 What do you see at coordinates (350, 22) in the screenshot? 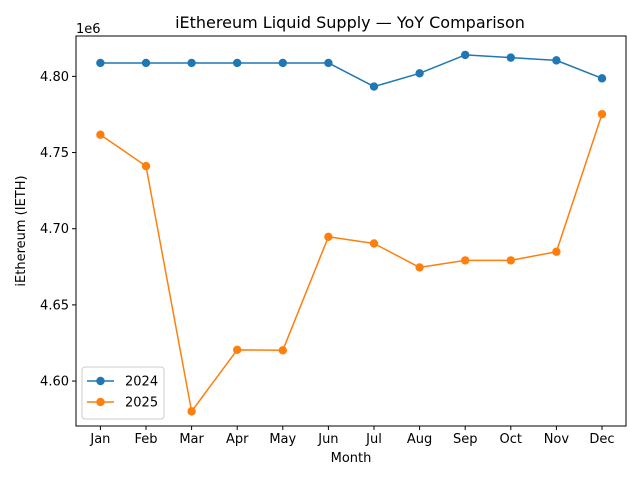
I see `chart-title: iEthereum Liquid Supply — YoY Comparison` at bounding box center [350, 22].